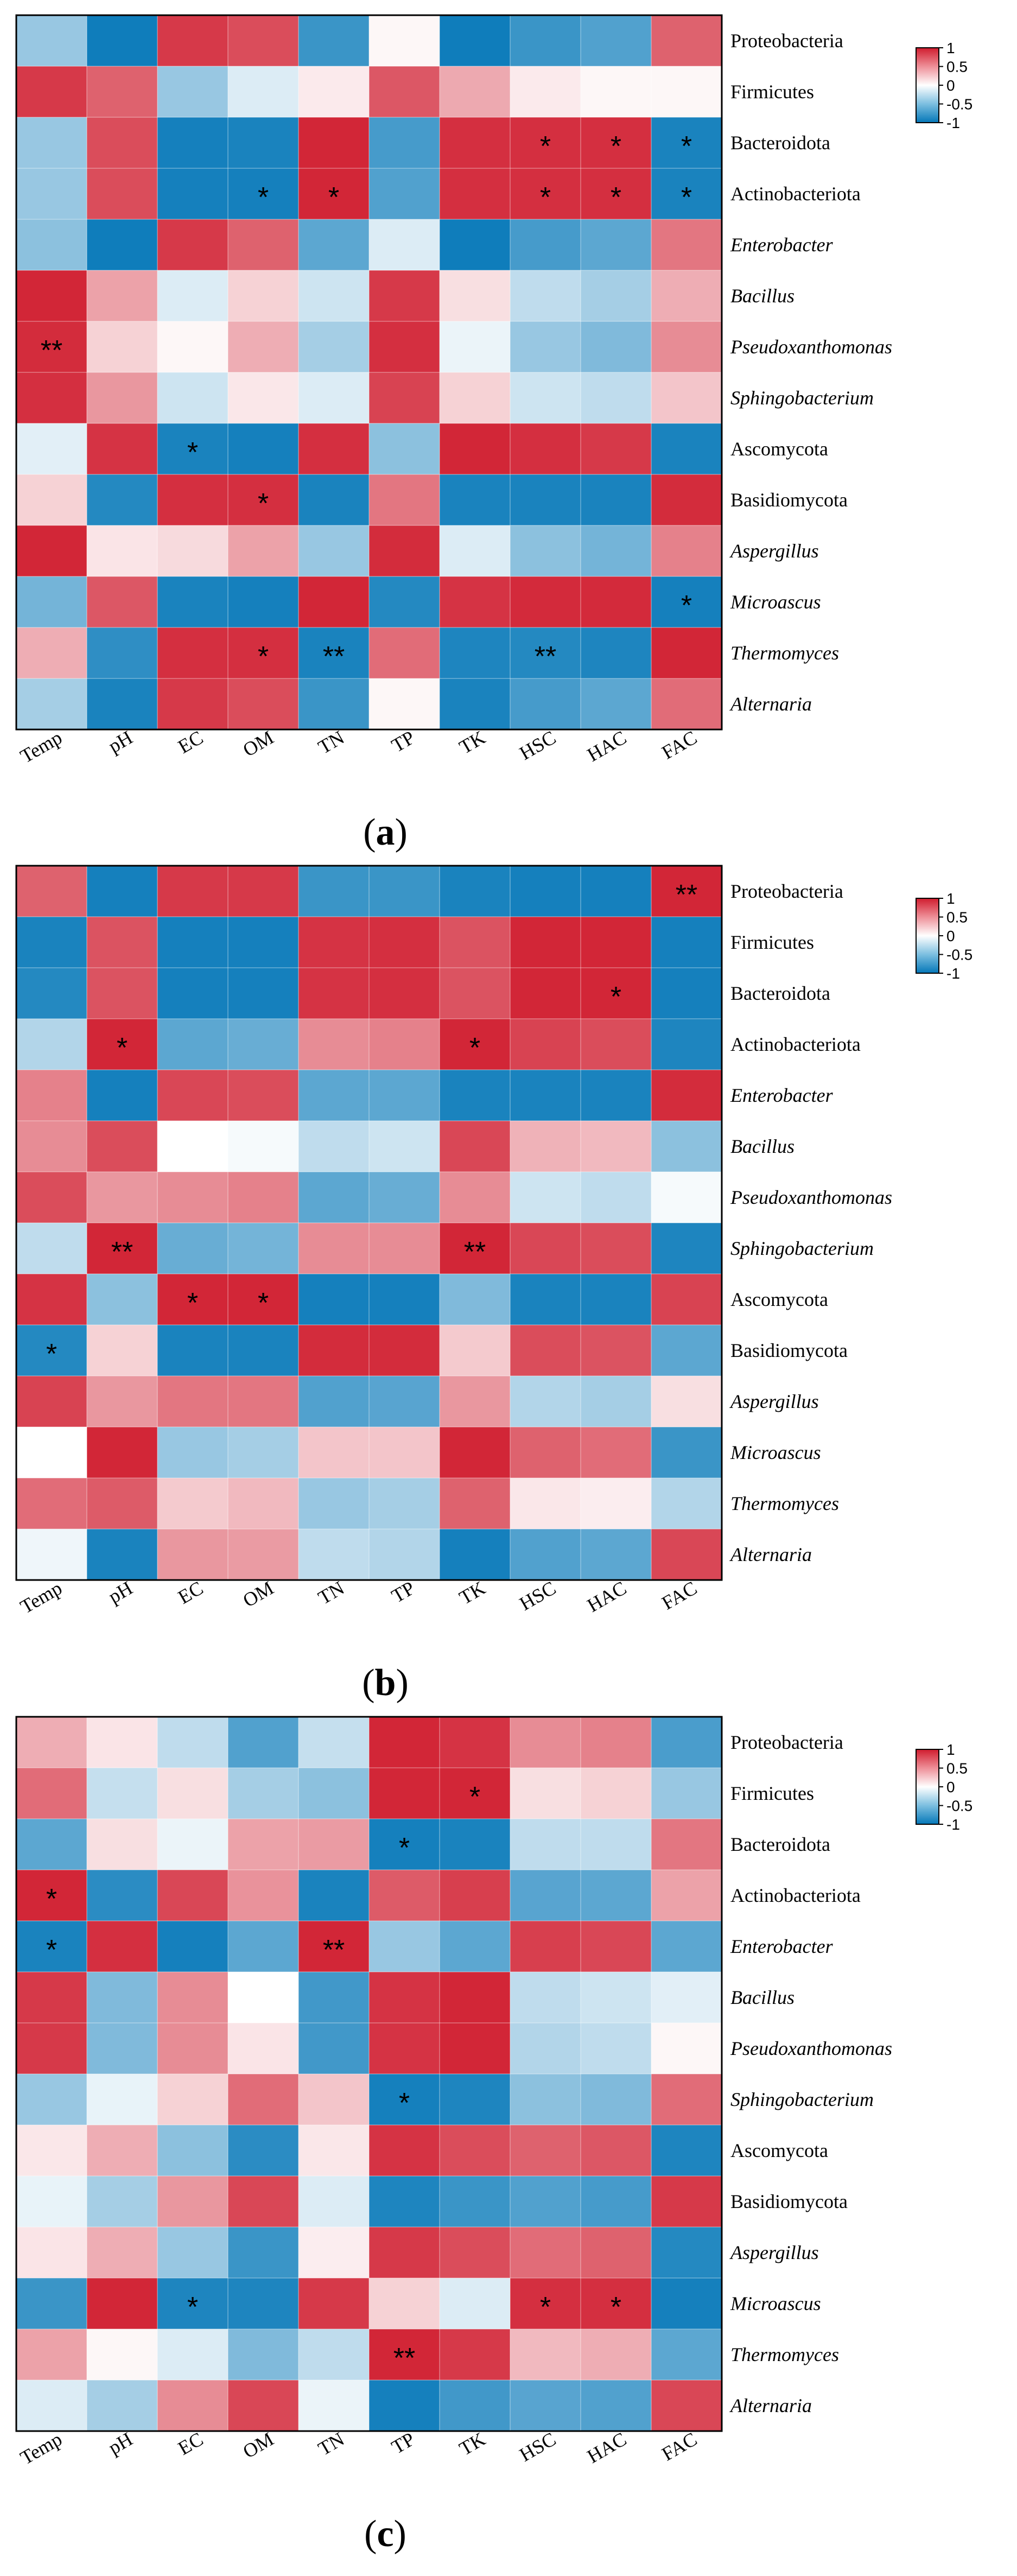  What do you see at coordinates (802, 2099) in the screenshot?
I see `row-label: Sphingobacterium` at bounding box center [802, 2099].